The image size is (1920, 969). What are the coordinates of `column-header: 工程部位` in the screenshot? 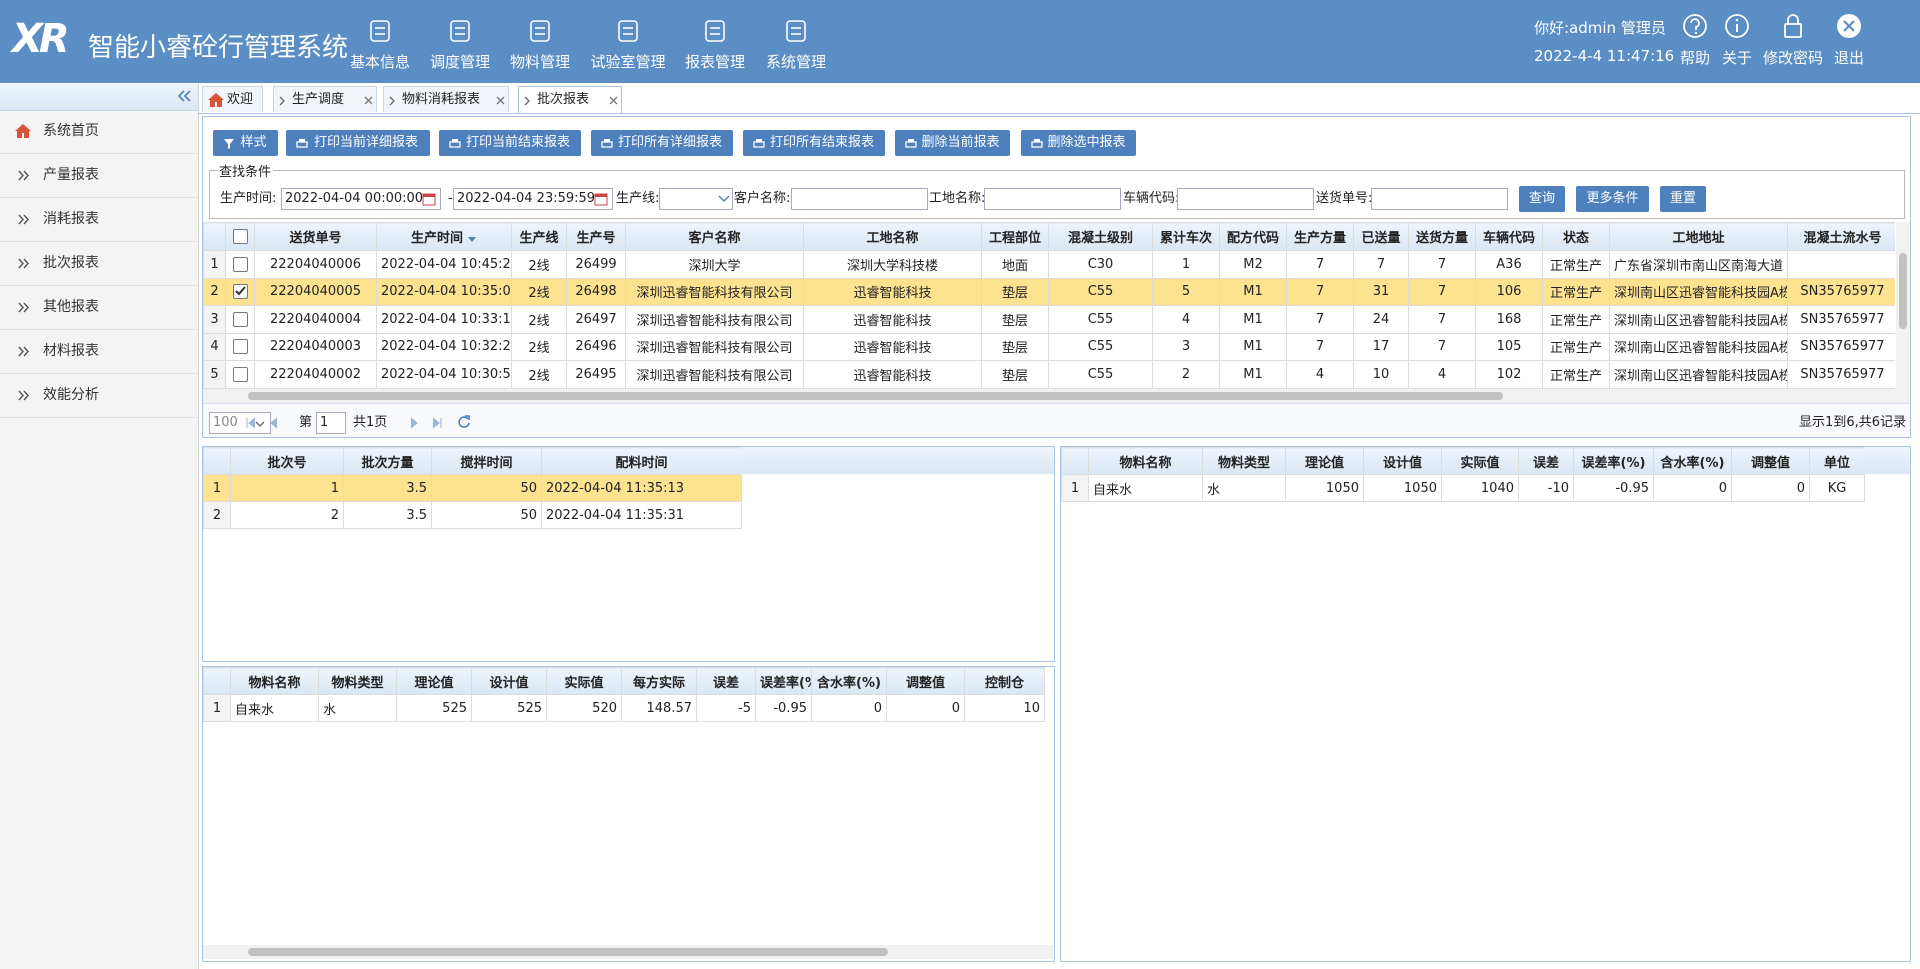 It's located at (1015, 237).